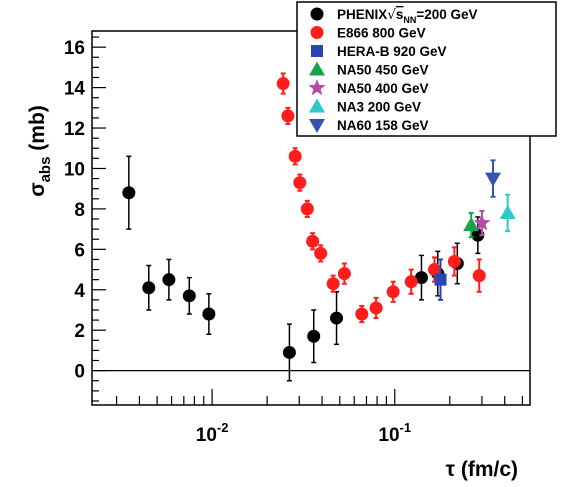 The image size is (561, 487). Describe the element at coordinates (379, 107) in the screenshot. I see `legend-entry: NA3 200 GeV` at that location.